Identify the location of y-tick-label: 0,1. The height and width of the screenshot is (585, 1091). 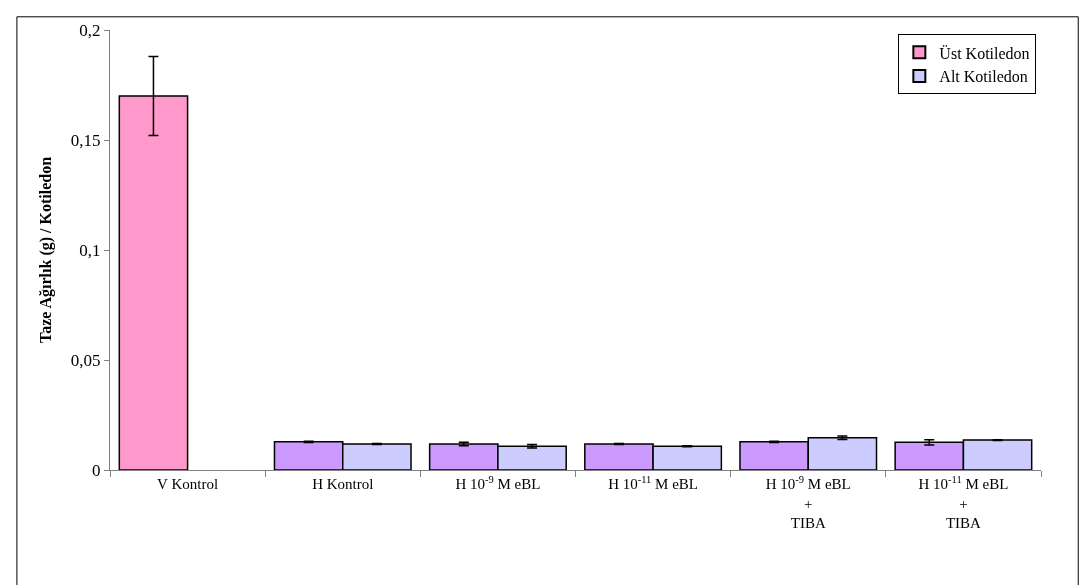
(90, 250).